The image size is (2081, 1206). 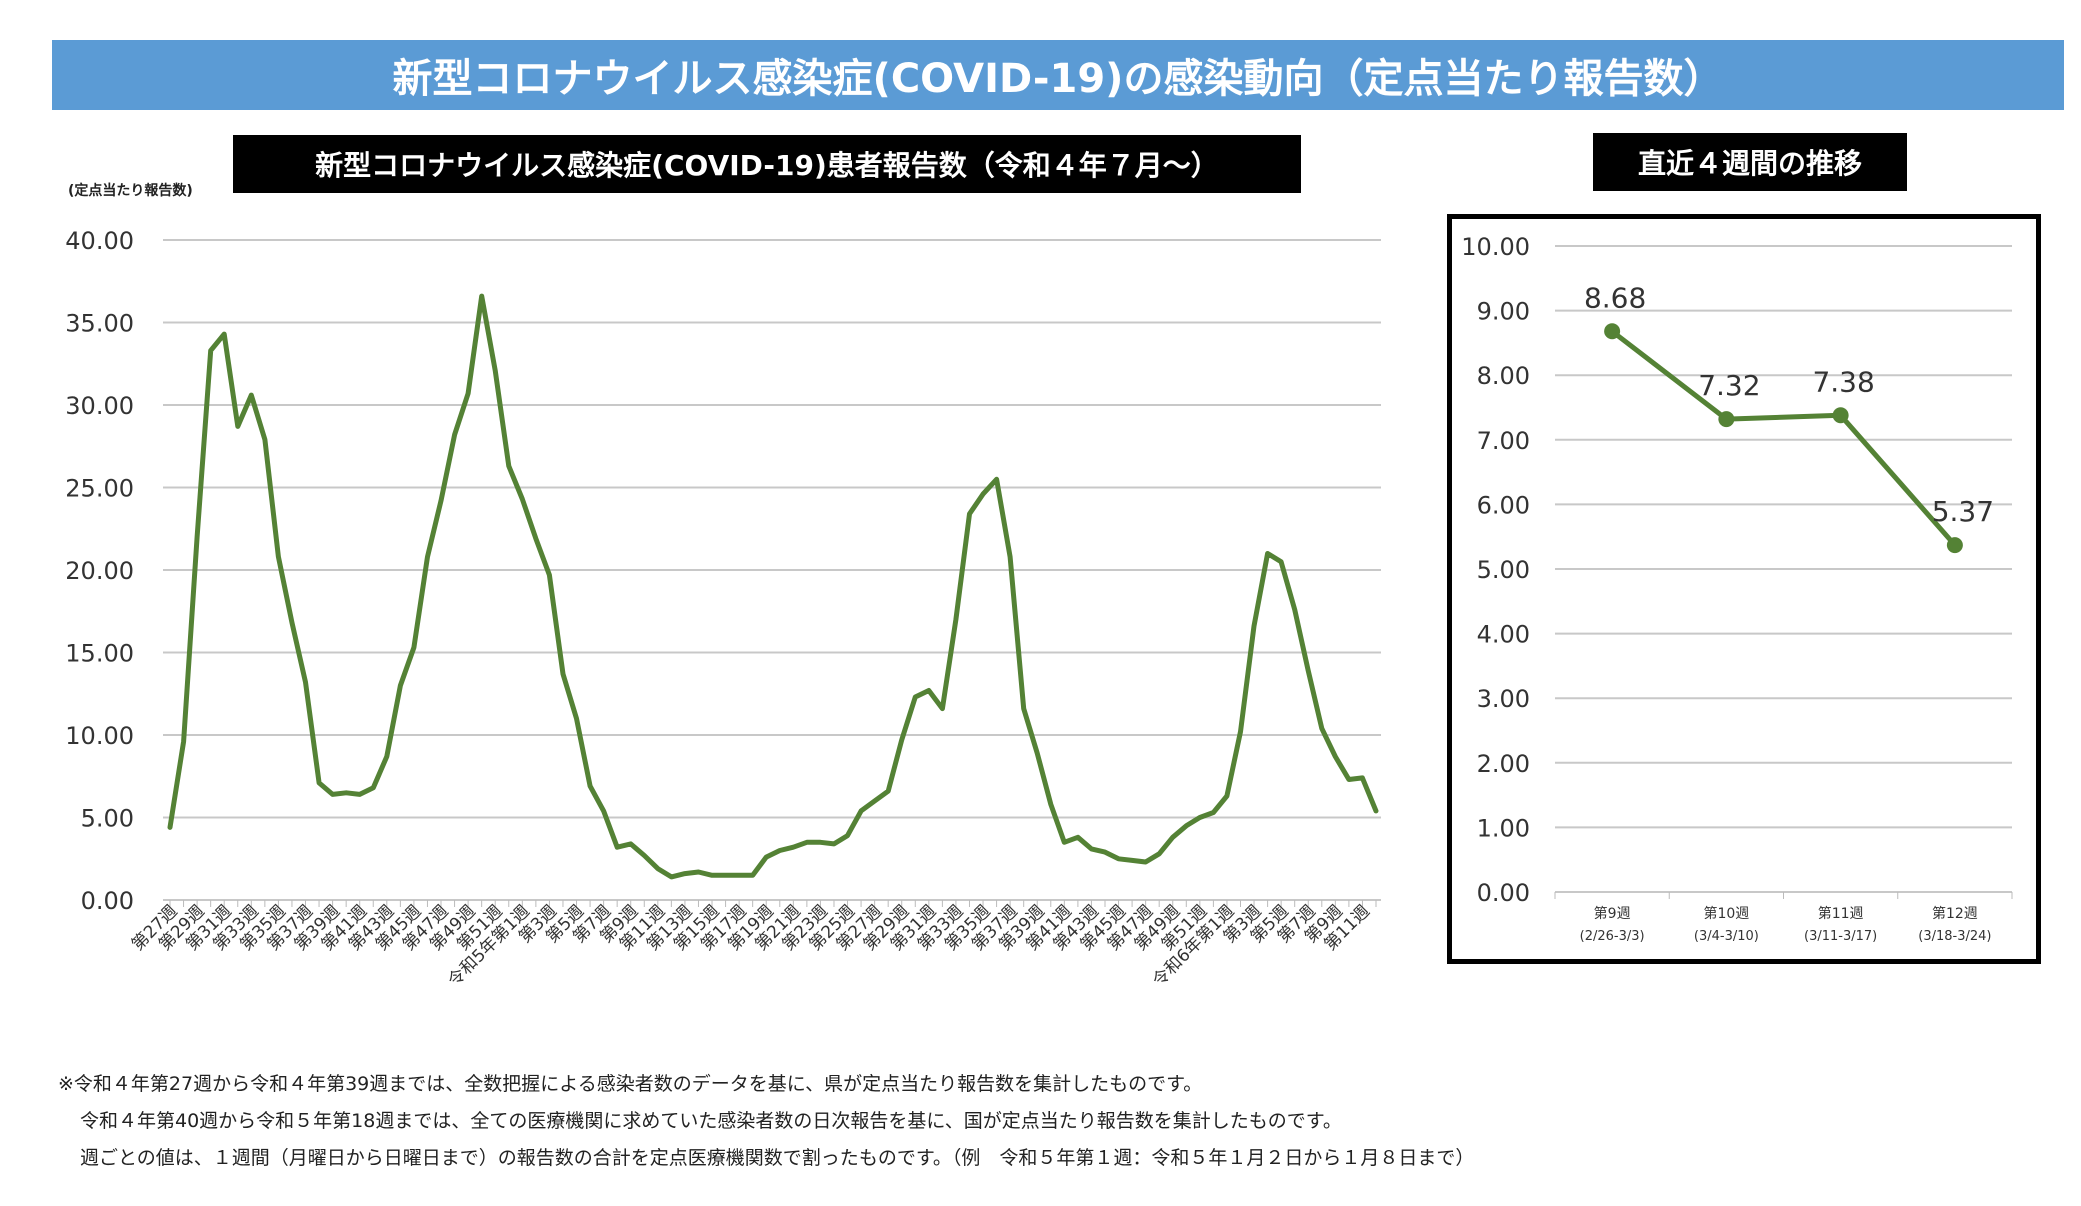 I want to click on side-chart-title: 直近４週間の推移, so click(x=1750, y=162).